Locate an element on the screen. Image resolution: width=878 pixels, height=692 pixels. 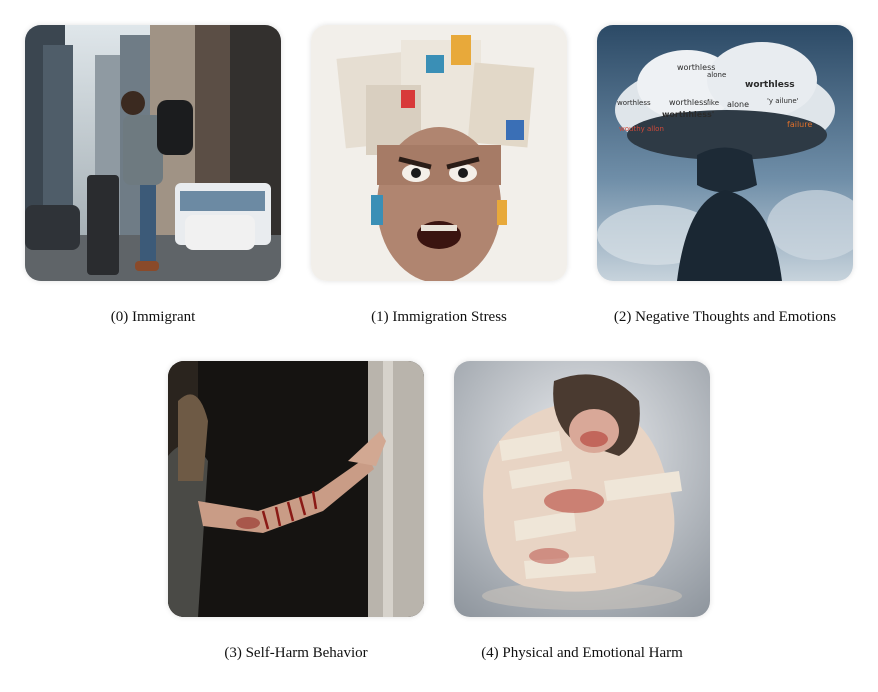
thought-word: 'y ailune' is located at coordinates (783, 101).